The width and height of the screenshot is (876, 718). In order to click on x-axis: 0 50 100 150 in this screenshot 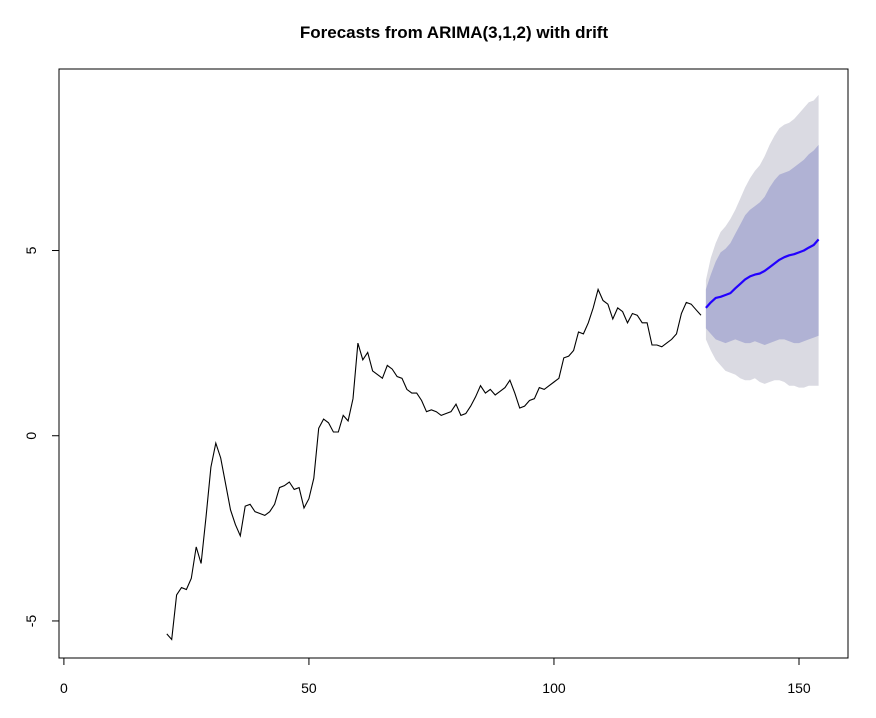, I will do `click(435, 676)`.